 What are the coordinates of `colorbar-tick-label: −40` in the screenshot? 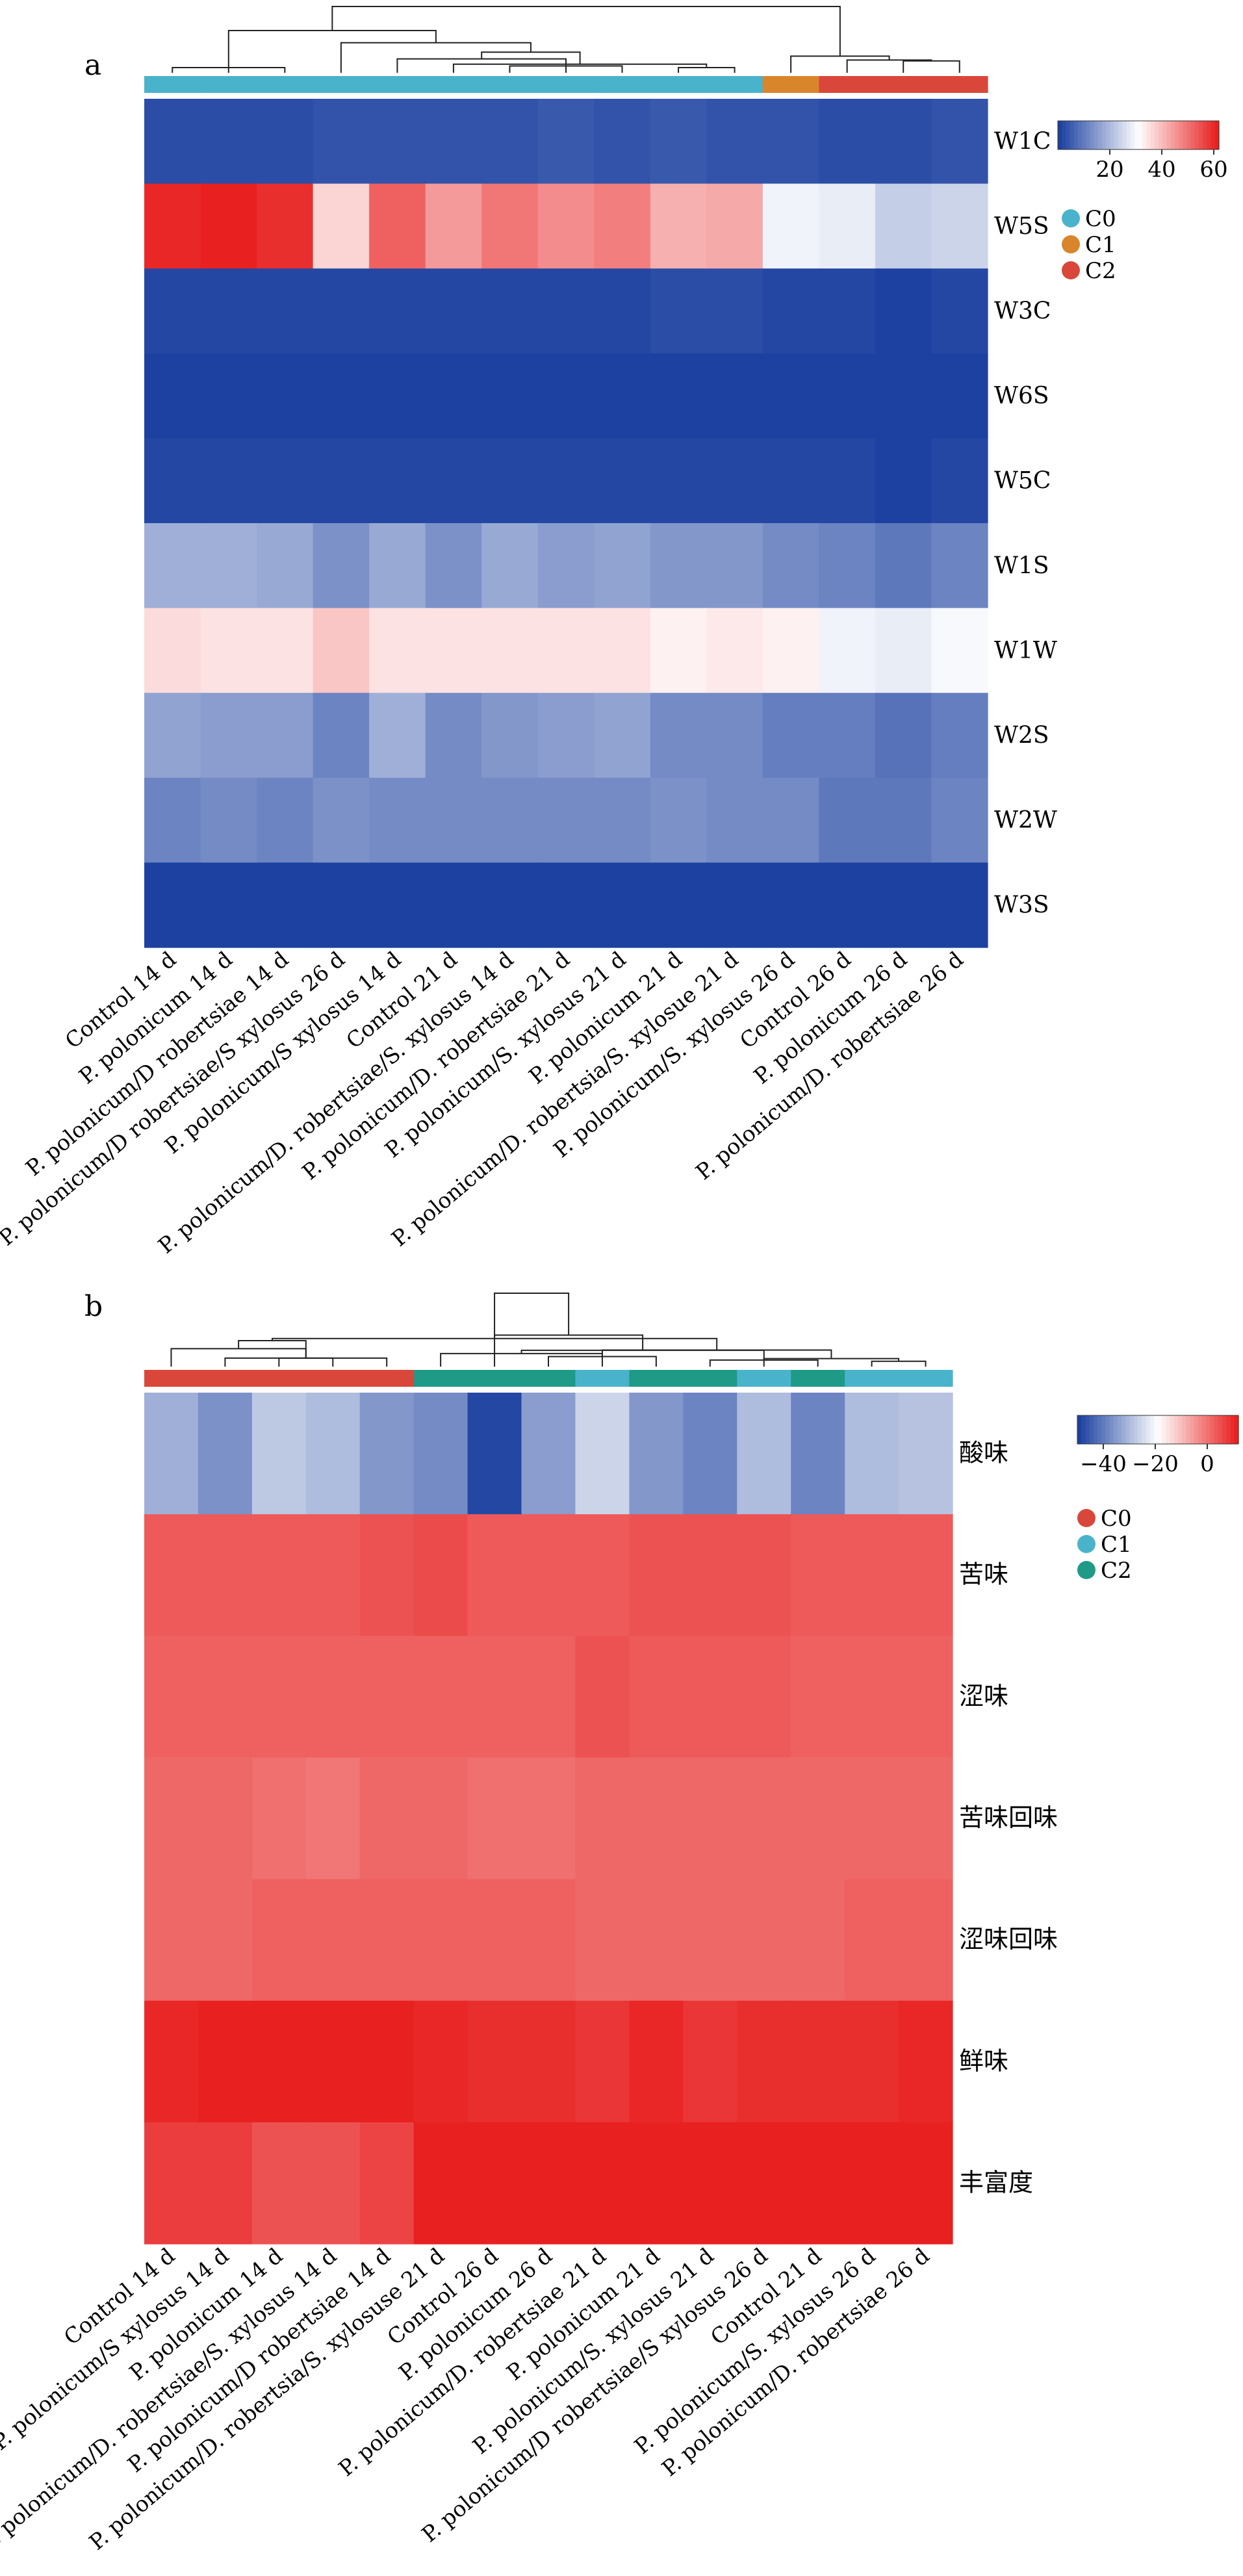 It's located at (1103, 1464).